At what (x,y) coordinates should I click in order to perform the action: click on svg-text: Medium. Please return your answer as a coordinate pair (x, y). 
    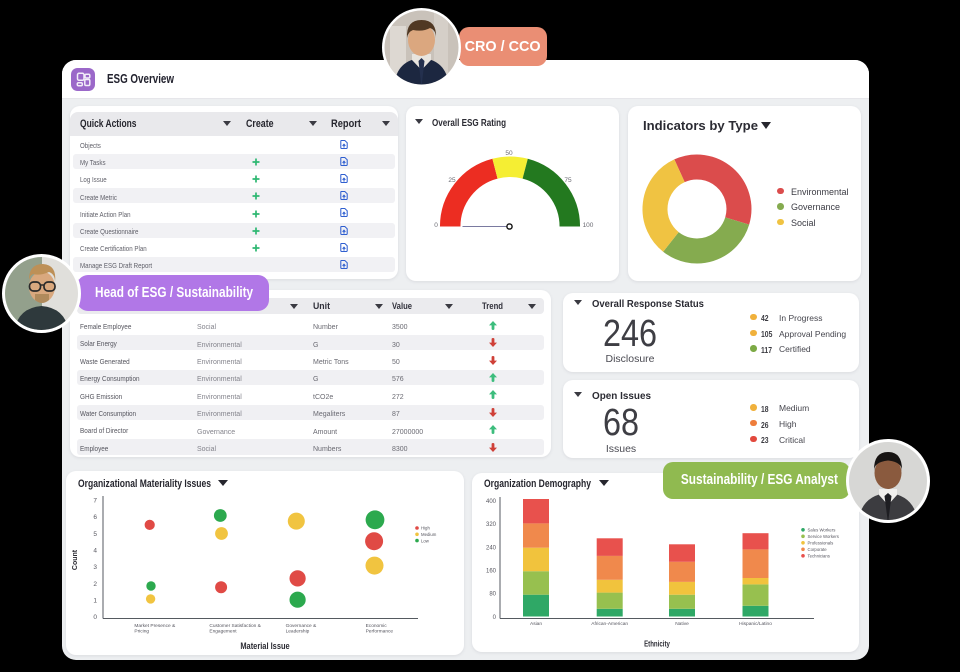
    Looking at the image, I should click on (429, 534).